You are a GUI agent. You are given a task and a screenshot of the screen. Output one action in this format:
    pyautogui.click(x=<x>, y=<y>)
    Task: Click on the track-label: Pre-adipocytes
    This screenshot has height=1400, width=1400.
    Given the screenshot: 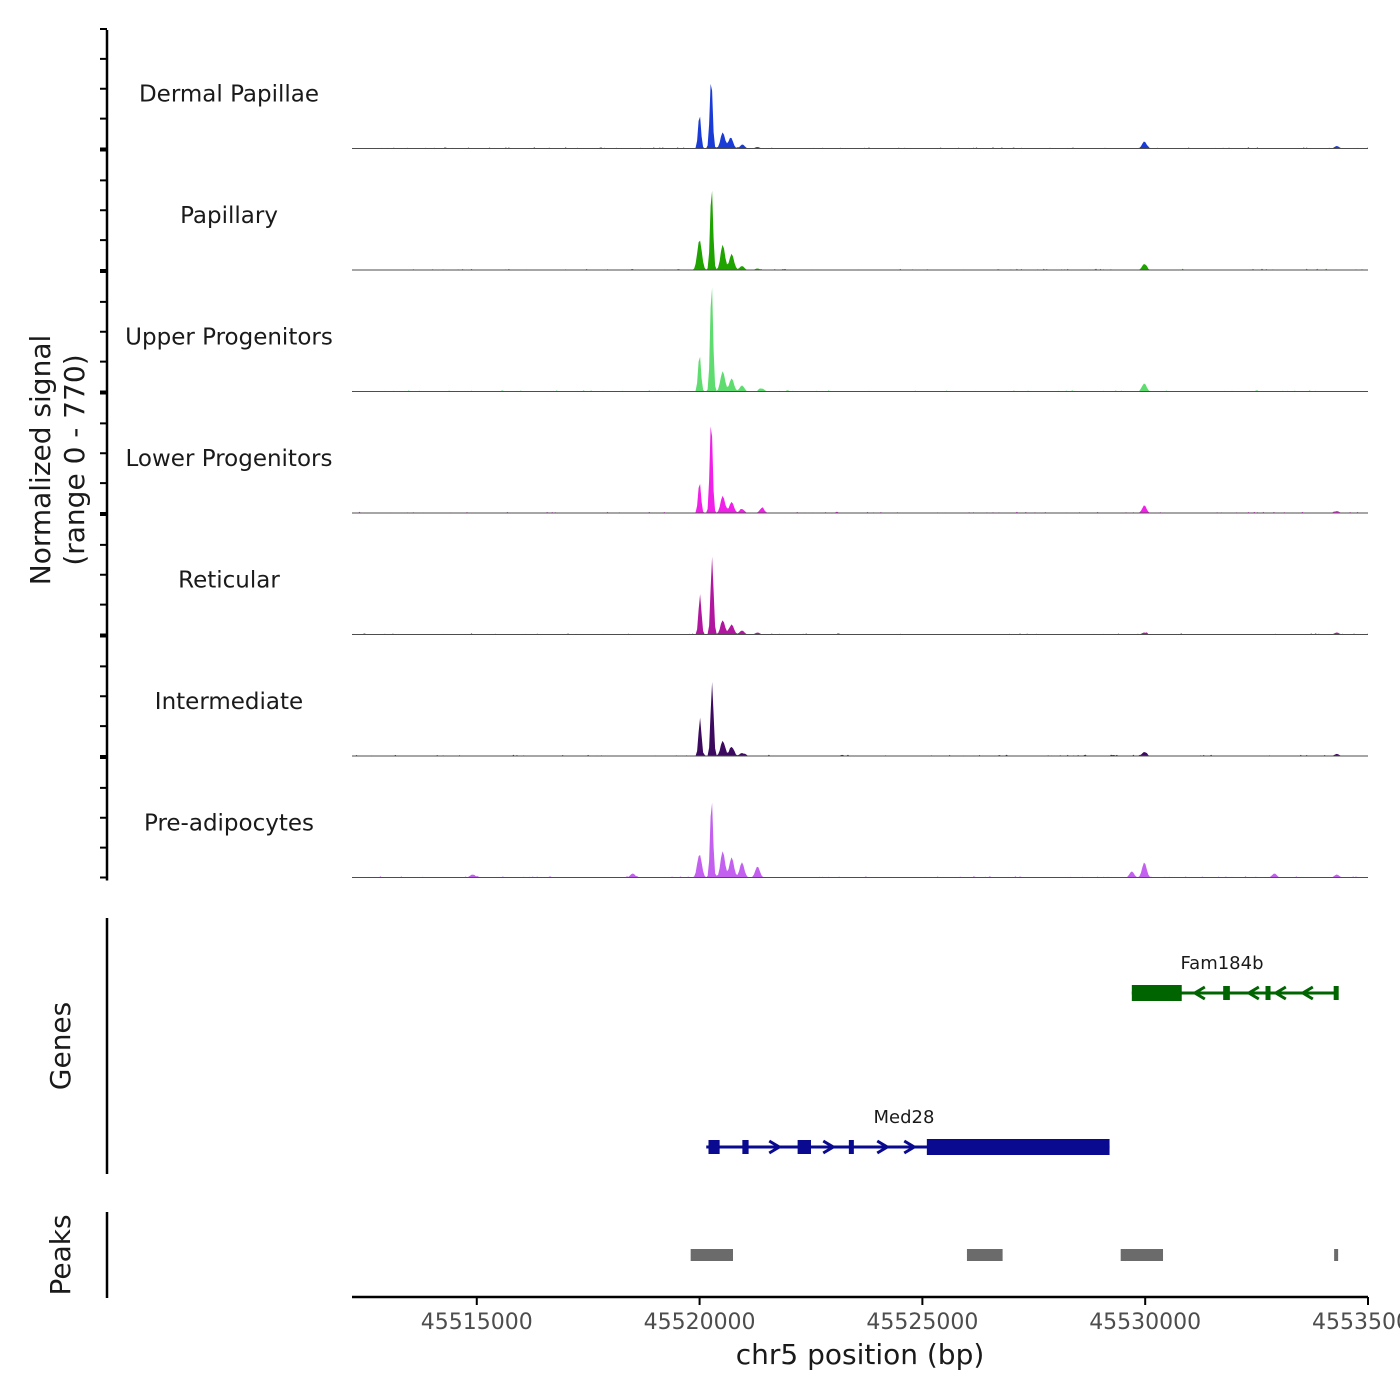 What is the action you would take?
    pyautogui.click(x=229, y=824)
    